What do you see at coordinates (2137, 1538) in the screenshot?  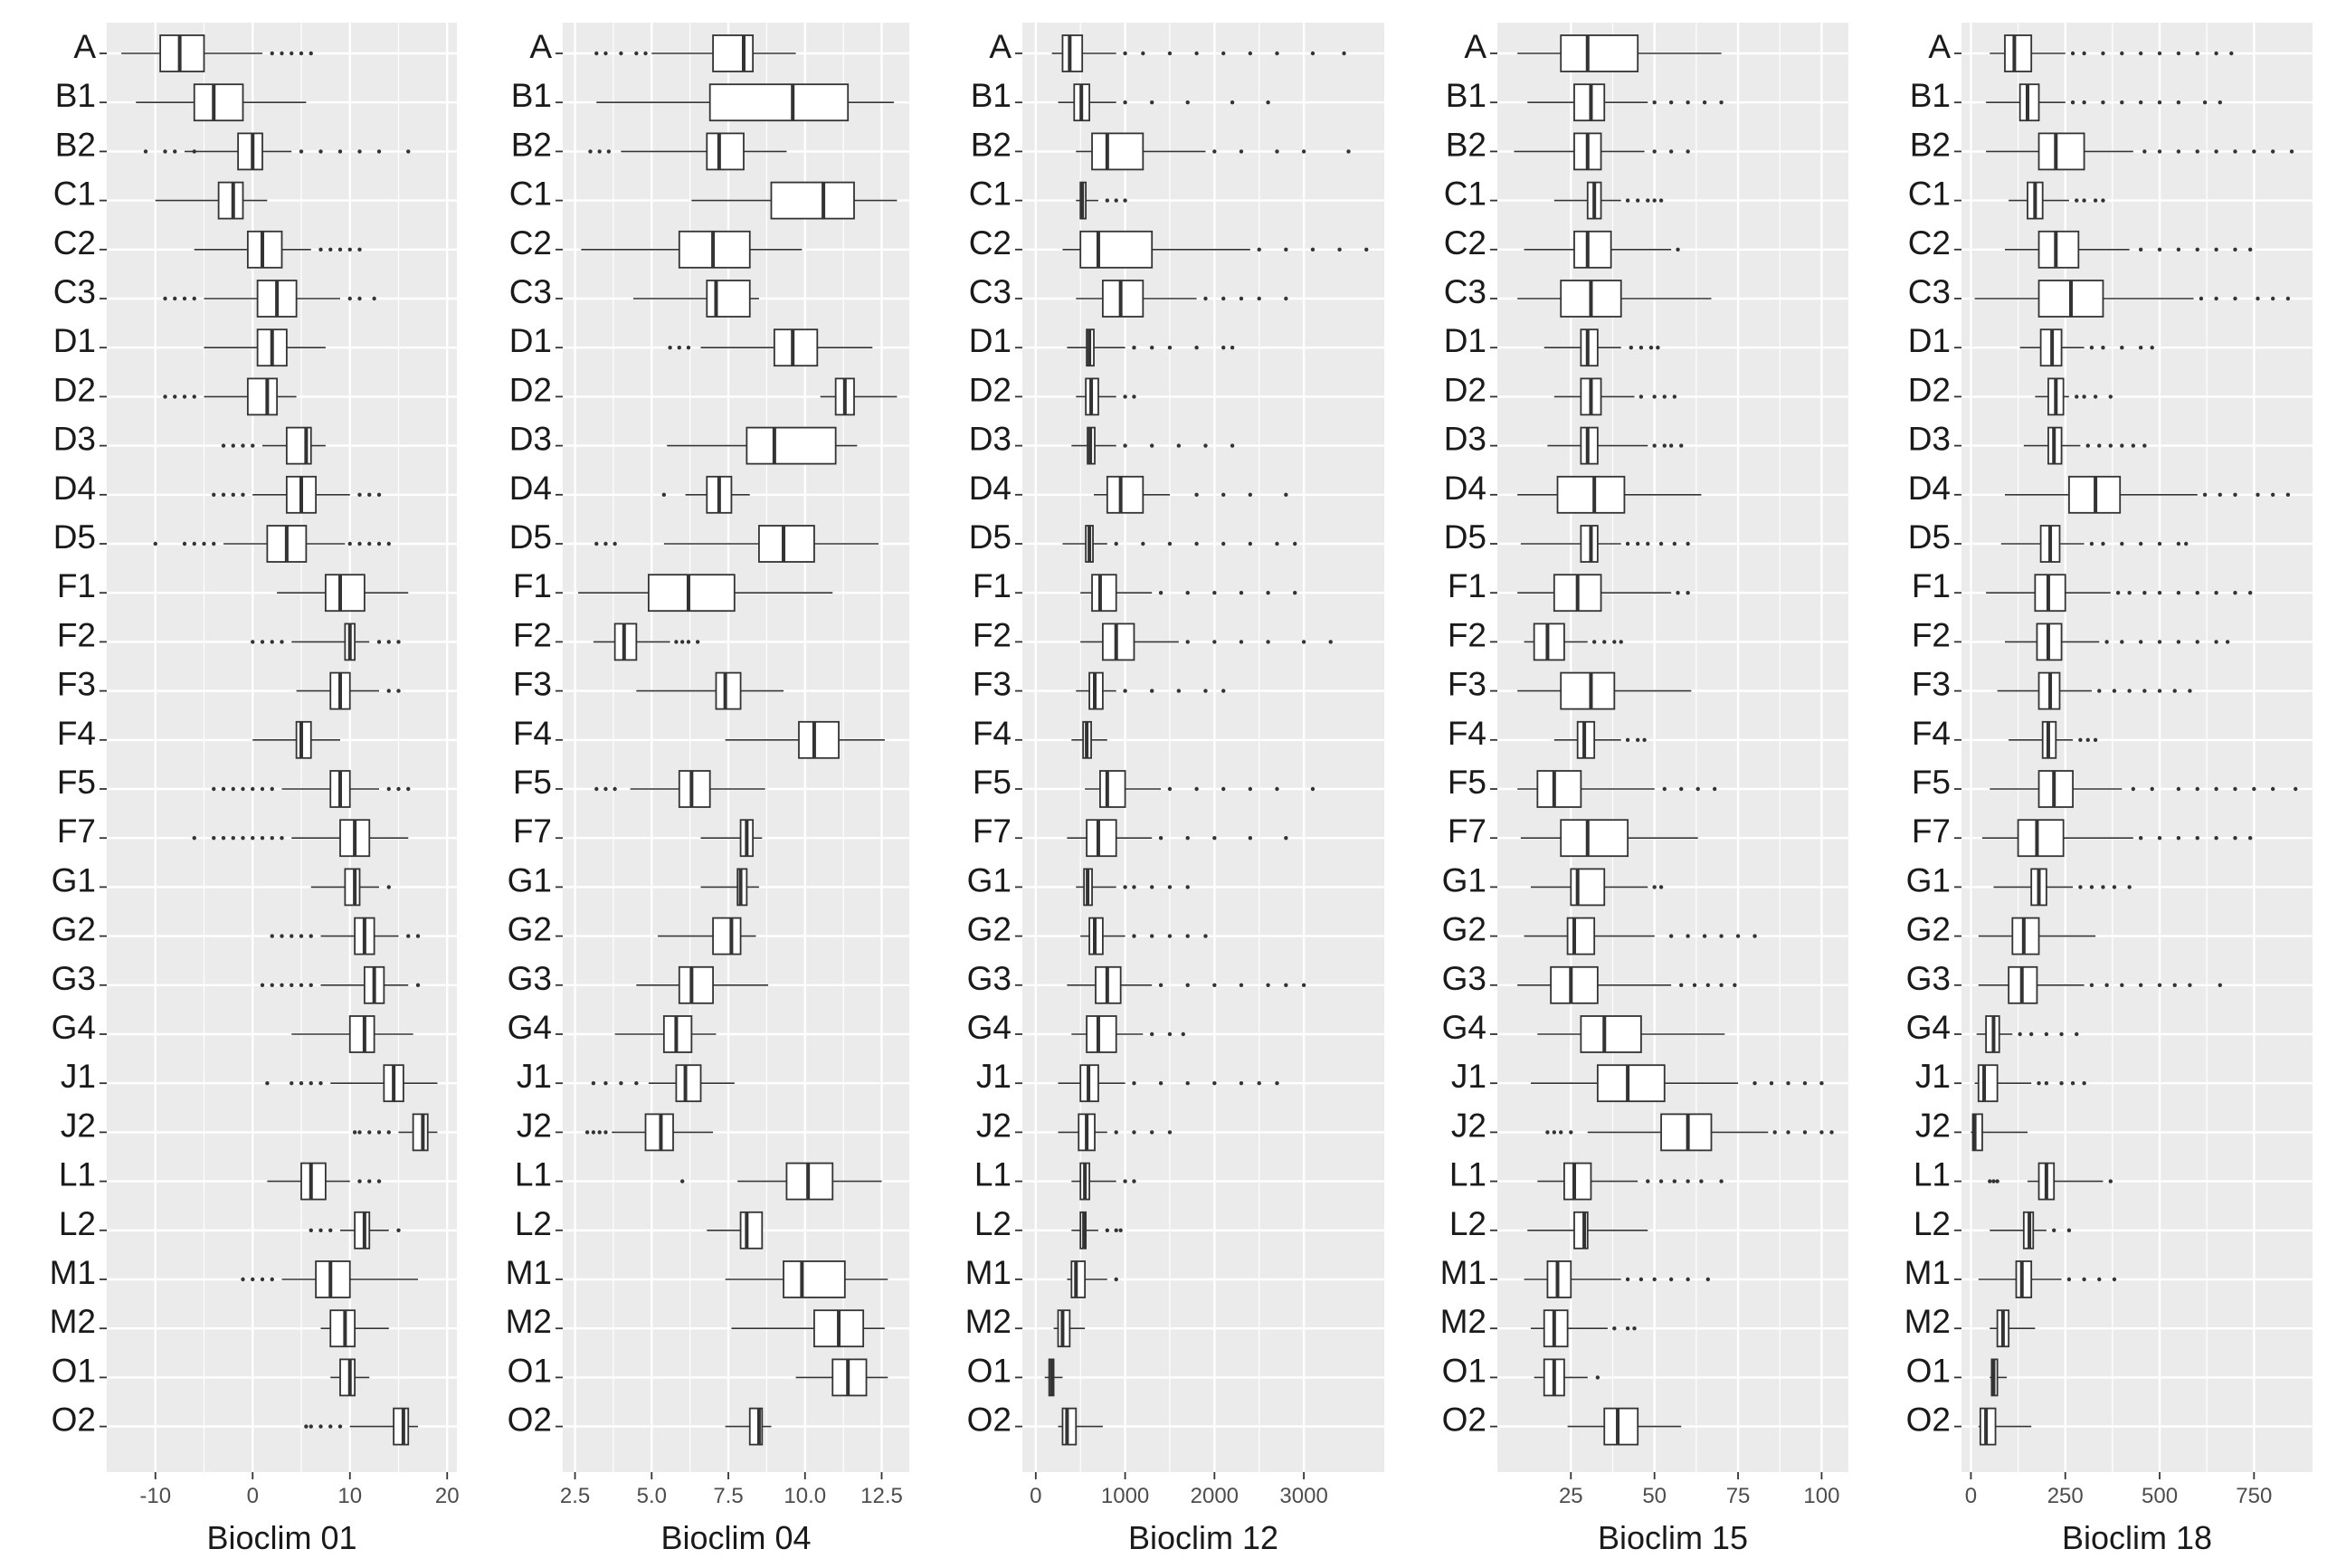 I see `x-axis-title: Bioclim 18` at bounding box center [2137, 1538].